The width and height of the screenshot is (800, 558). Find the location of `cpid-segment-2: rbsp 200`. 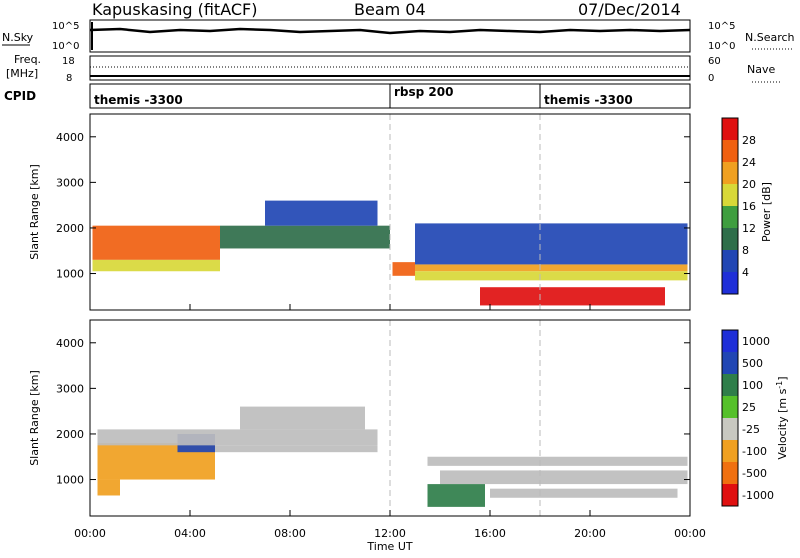

cpid-segment-2: rbsp 200 is located at coordinates (423, 92).